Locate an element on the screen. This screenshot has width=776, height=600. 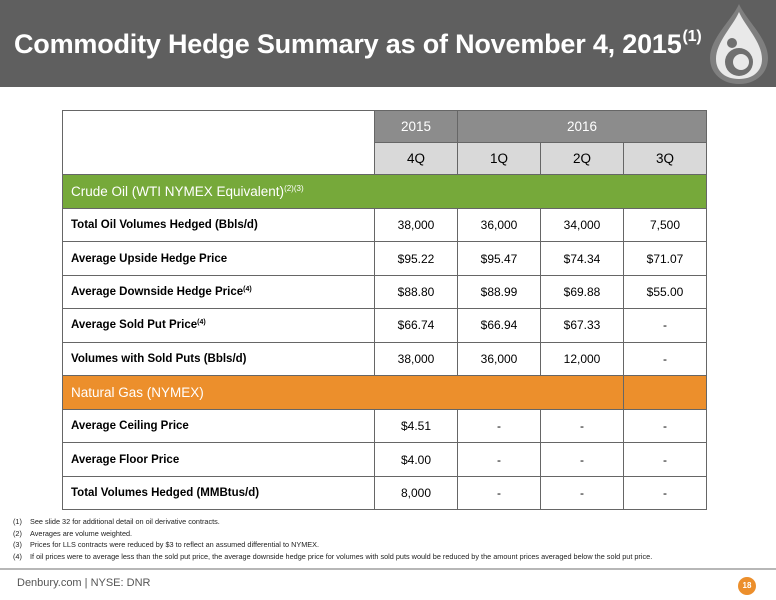
crude-oil-section-row: Crude Oil (WTI NYMEX Equivalent)(2)(3) is located at coordinates (384, 191).